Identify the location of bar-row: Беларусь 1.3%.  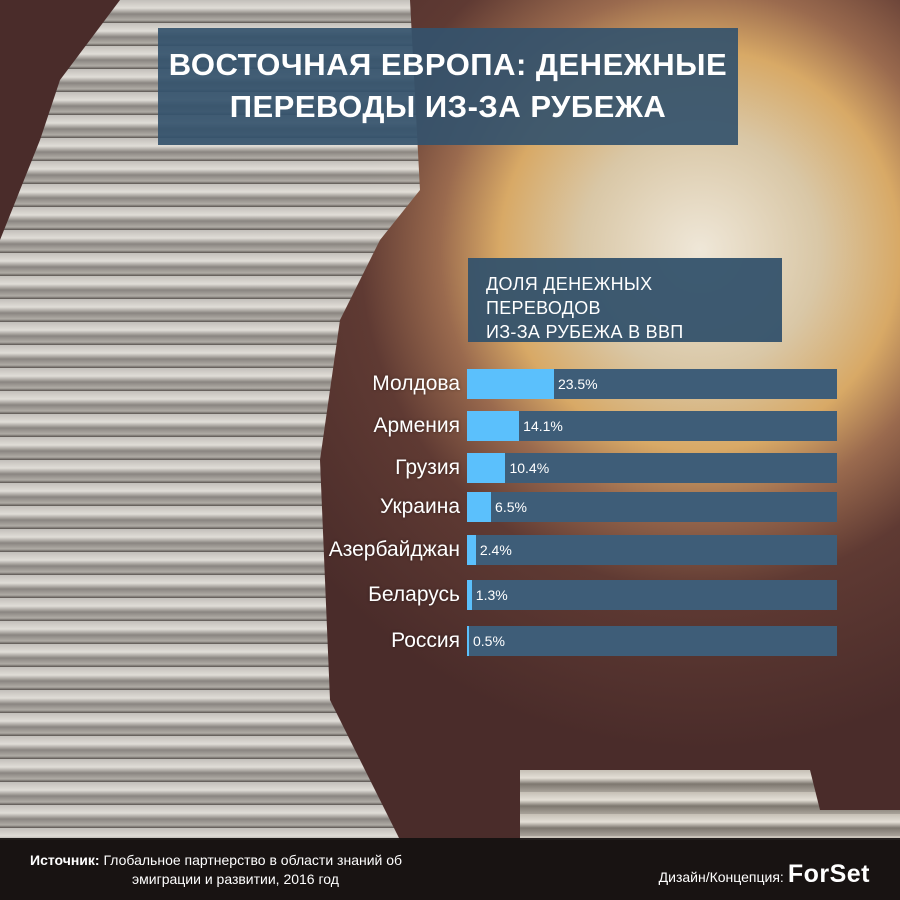
(450, 595).